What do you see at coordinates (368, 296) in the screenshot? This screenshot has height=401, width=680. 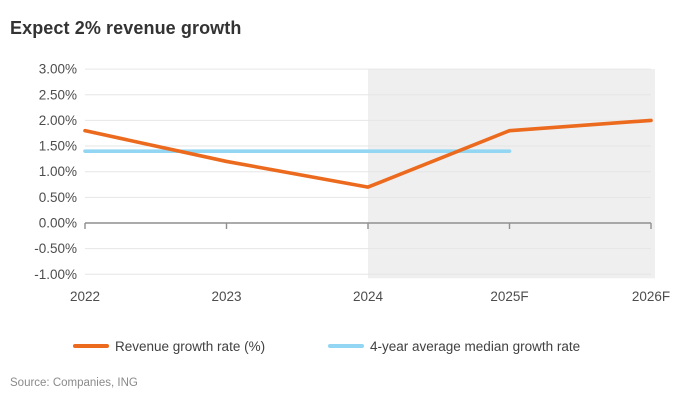 I see `x-axis-label: 2024` at bounding box center [368, 296].